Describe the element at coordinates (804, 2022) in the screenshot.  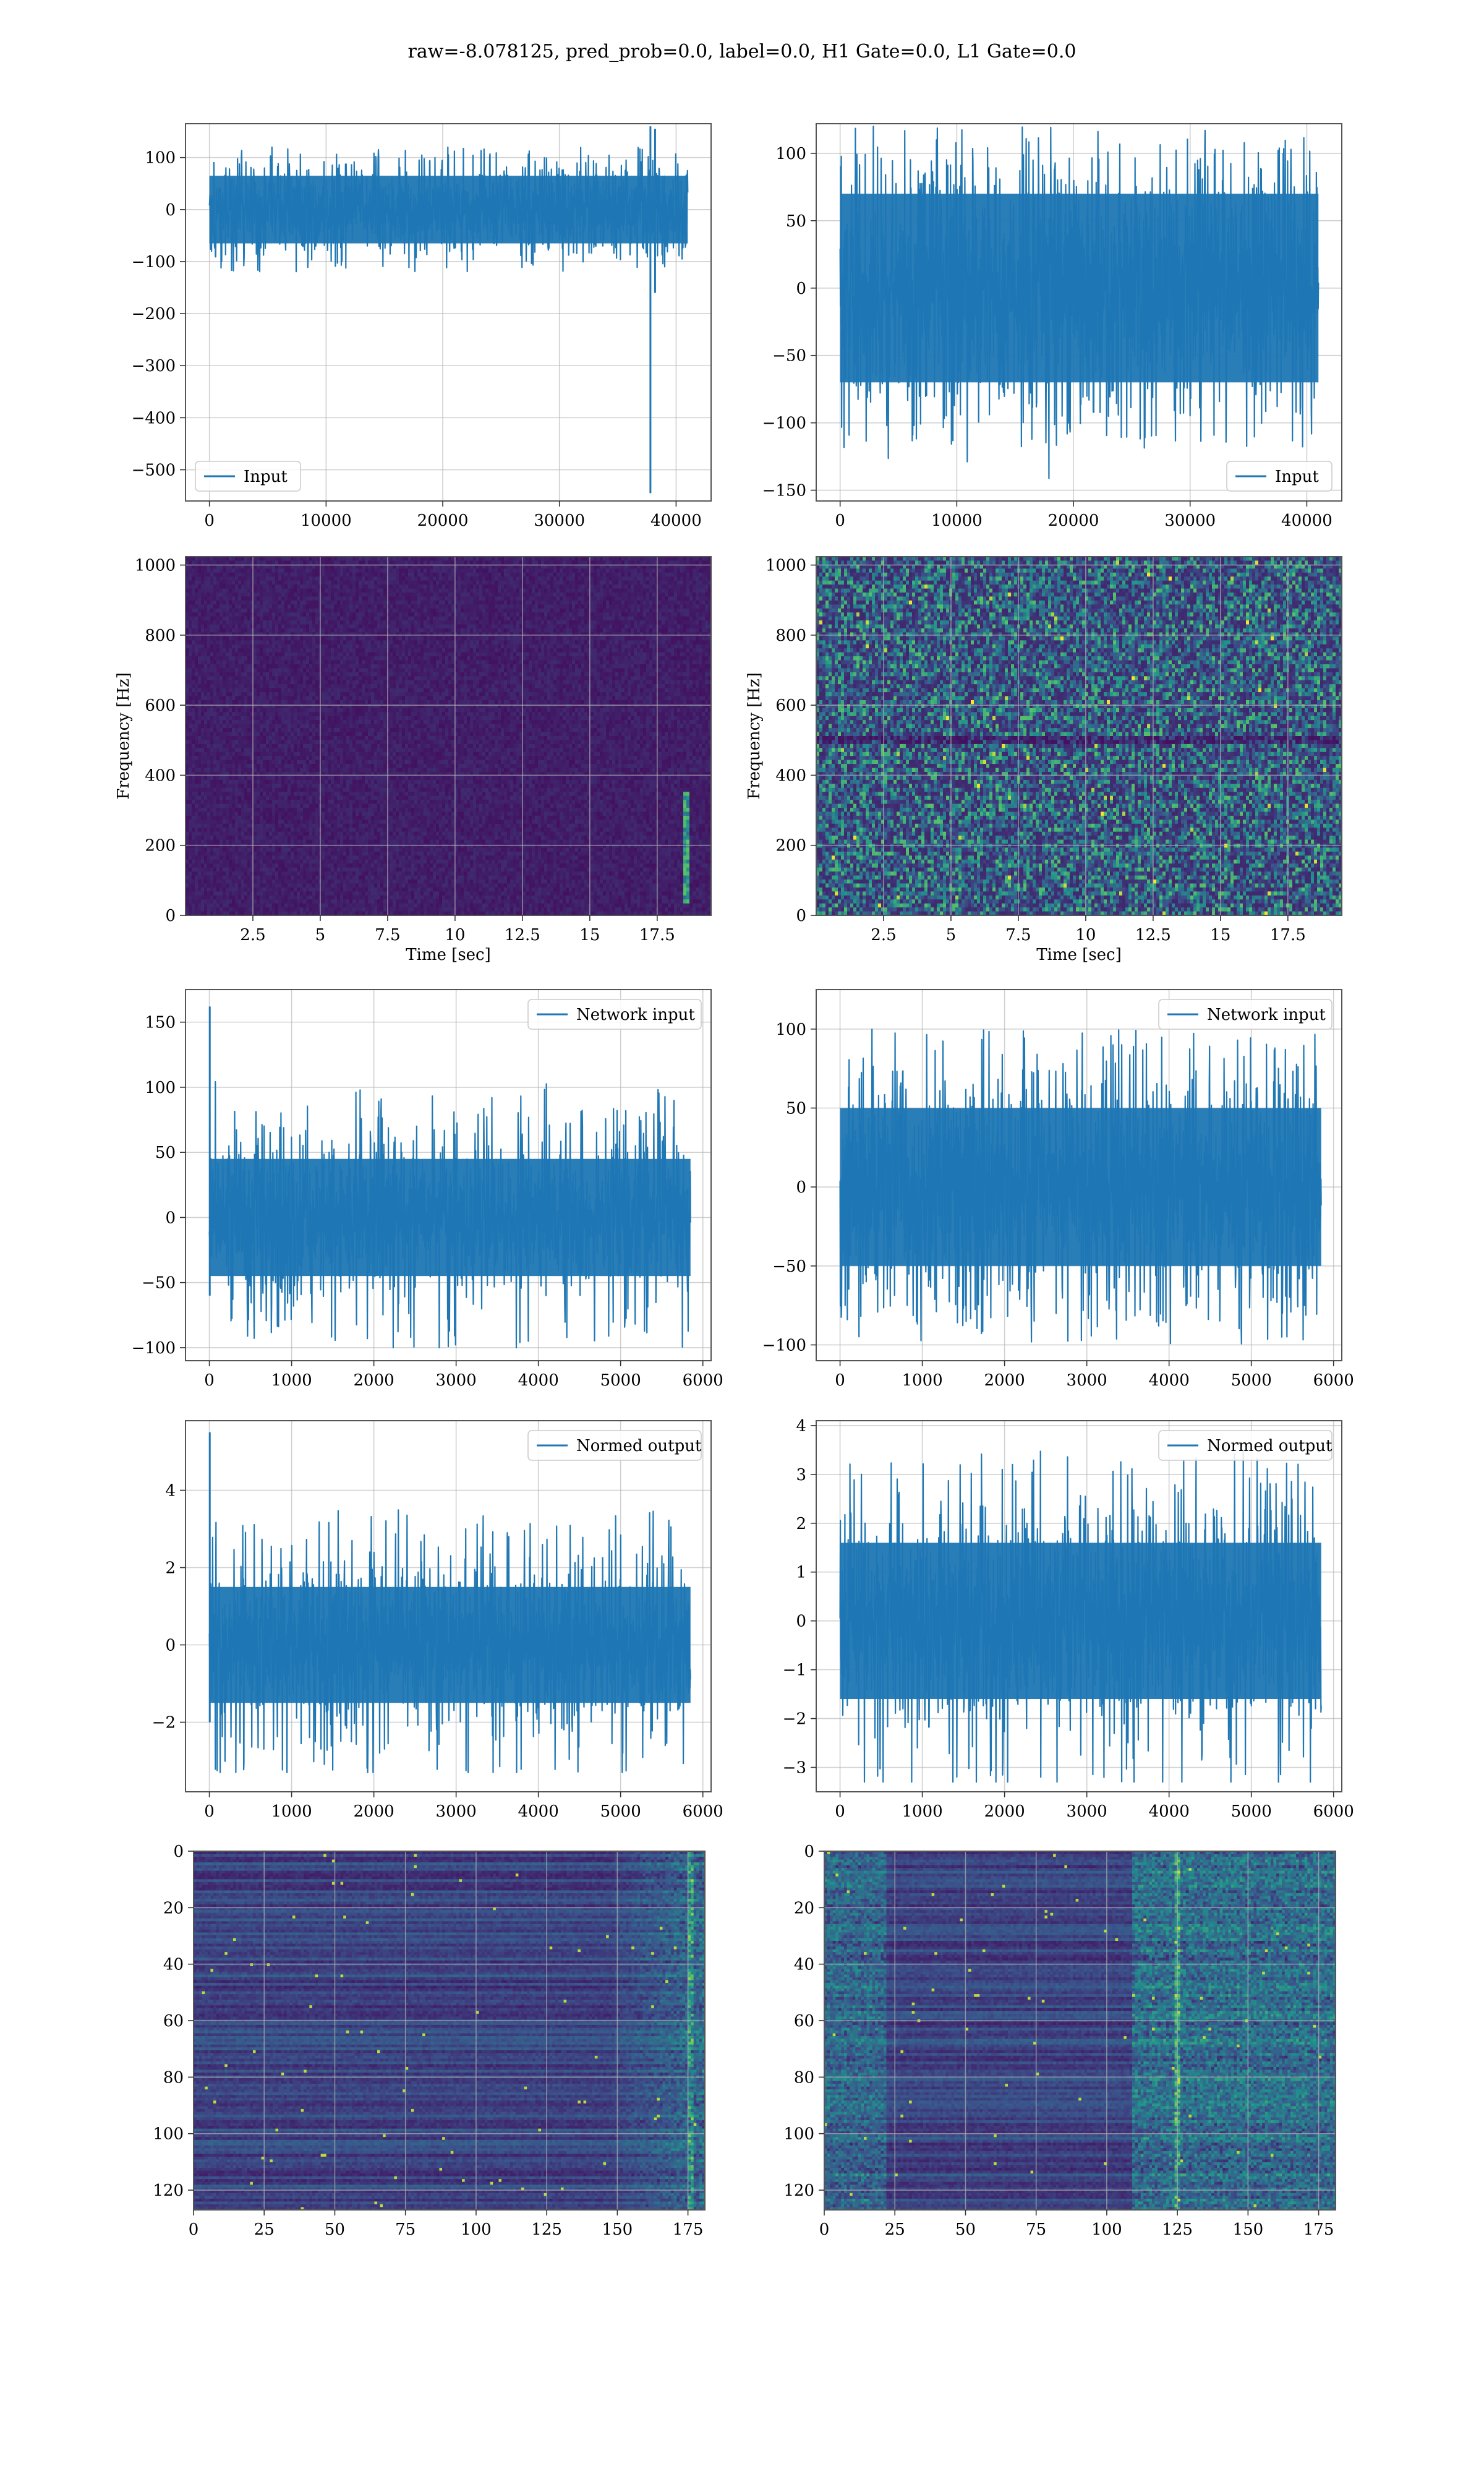
I see `y-tick-label: 60` at that location.